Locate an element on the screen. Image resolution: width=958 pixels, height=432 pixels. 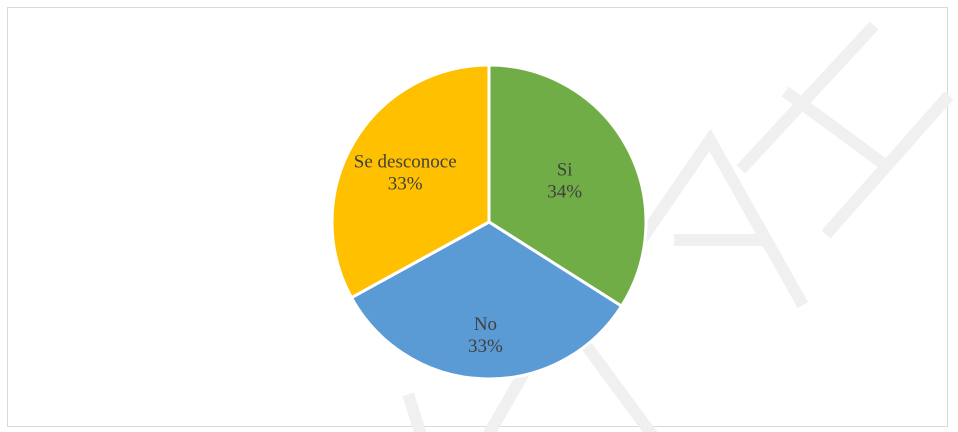
watermark-stroke-h1 is located at coordinates (807, 97).